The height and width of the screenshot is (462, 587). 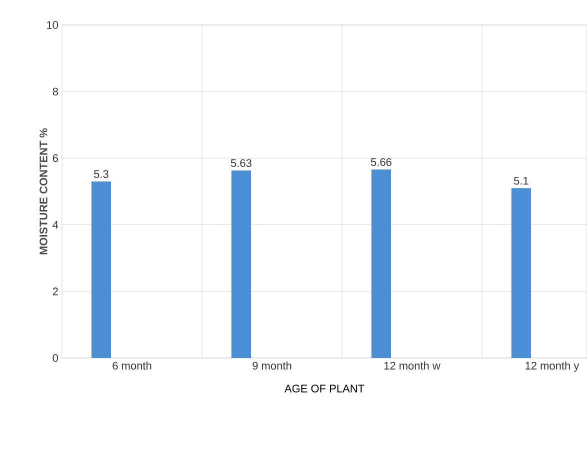 What do you see at coordinates (324, 388) in the screenshot?
I see `x-axis-title: AGE OF PLANT` at bounding box center [324, 388].